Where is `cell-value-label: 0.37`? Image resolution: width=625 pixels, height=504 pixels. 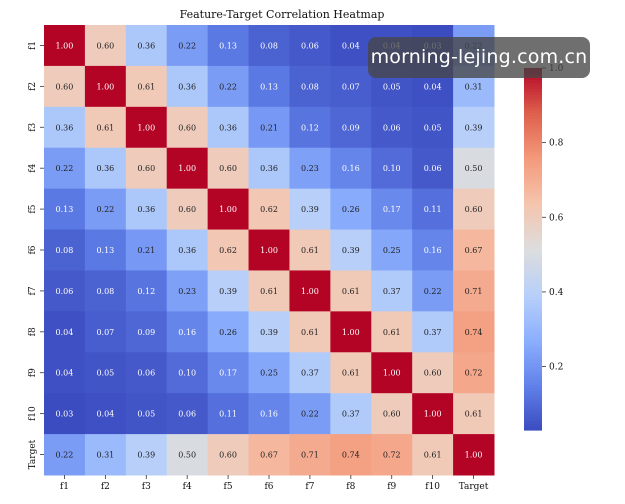
cell-value-label: 0.37 is located at coordinates (351, 414).